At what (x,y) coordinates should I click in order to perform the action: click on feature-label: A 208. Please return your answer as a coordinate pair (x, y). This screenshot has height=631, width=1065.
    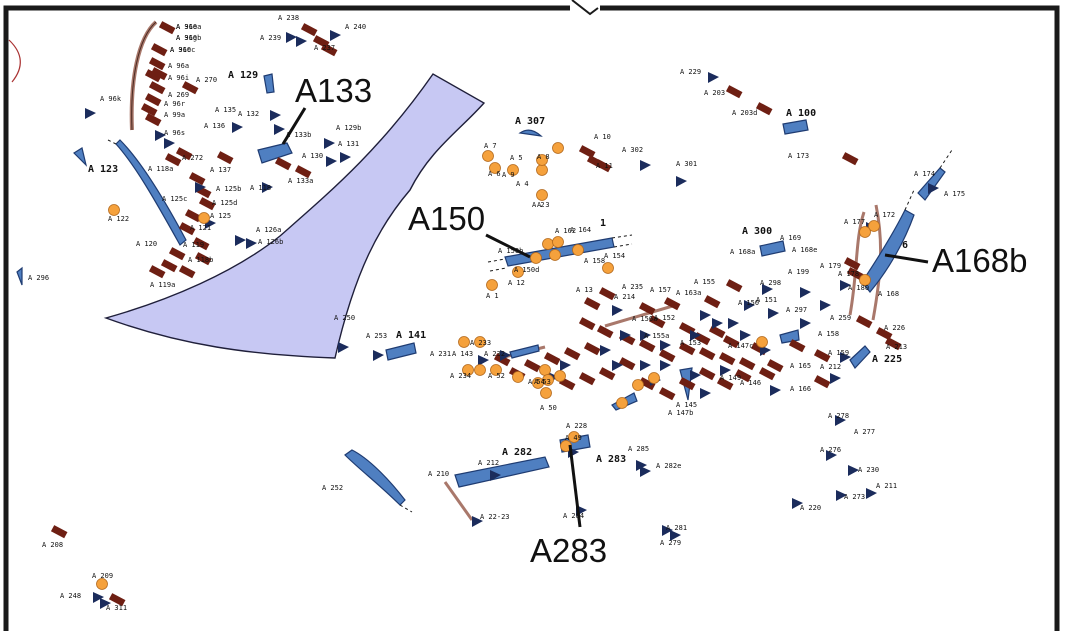
    Looking at the image, I should click on (52, 545).